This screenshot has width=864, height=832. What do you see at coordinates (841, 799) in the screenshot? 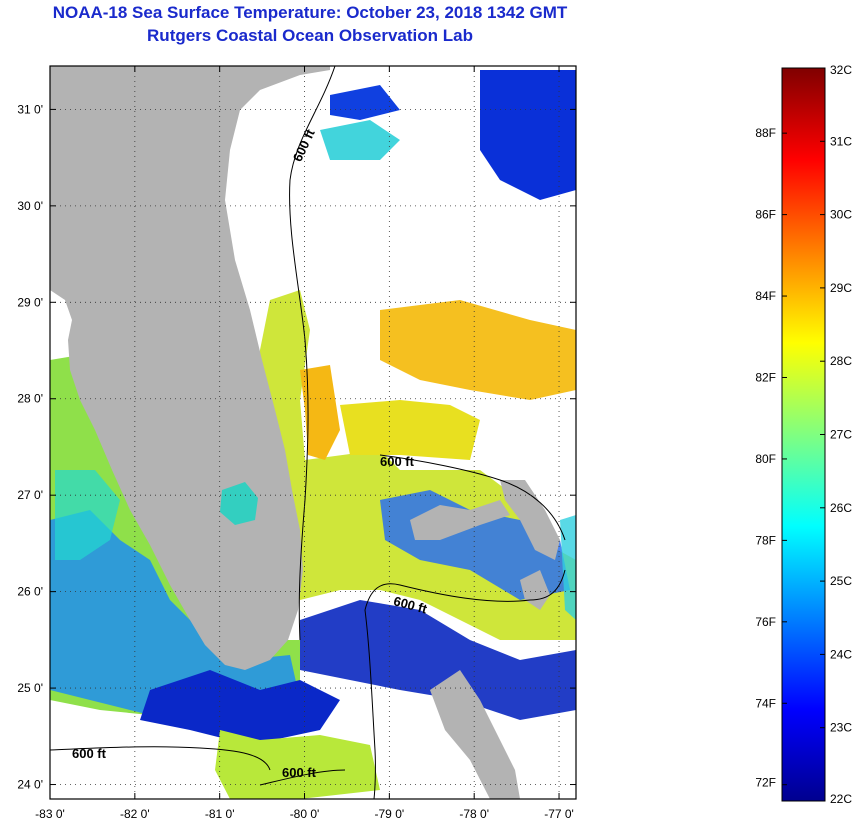
I see `colorbar-label-c: 22C` at bounding box center [841, 799].